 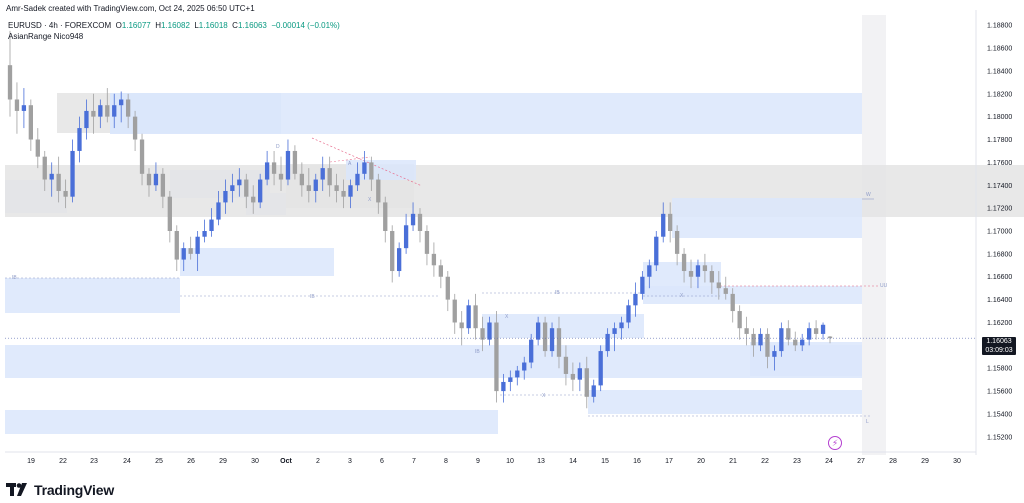 I want to click on price-tick-label: 1.17600, so click(x=999, y=163).